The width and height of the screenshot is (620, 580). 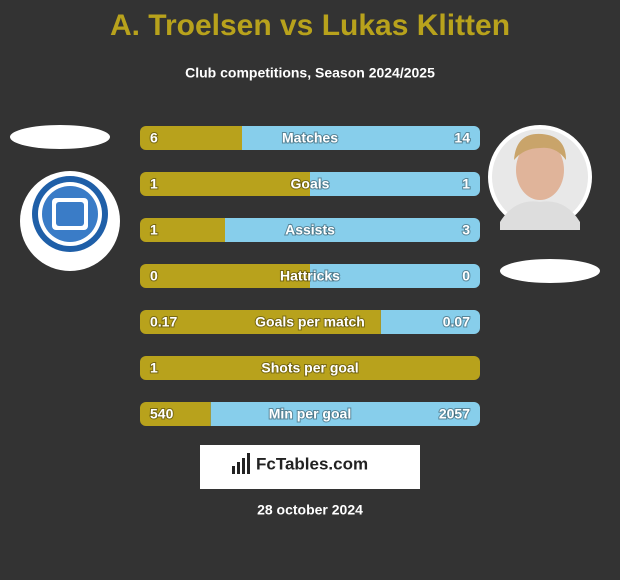 What do you see at coordinates (466, 276) in the screenshot?
I see `right-value: 0` at bounding box center [466, 276].